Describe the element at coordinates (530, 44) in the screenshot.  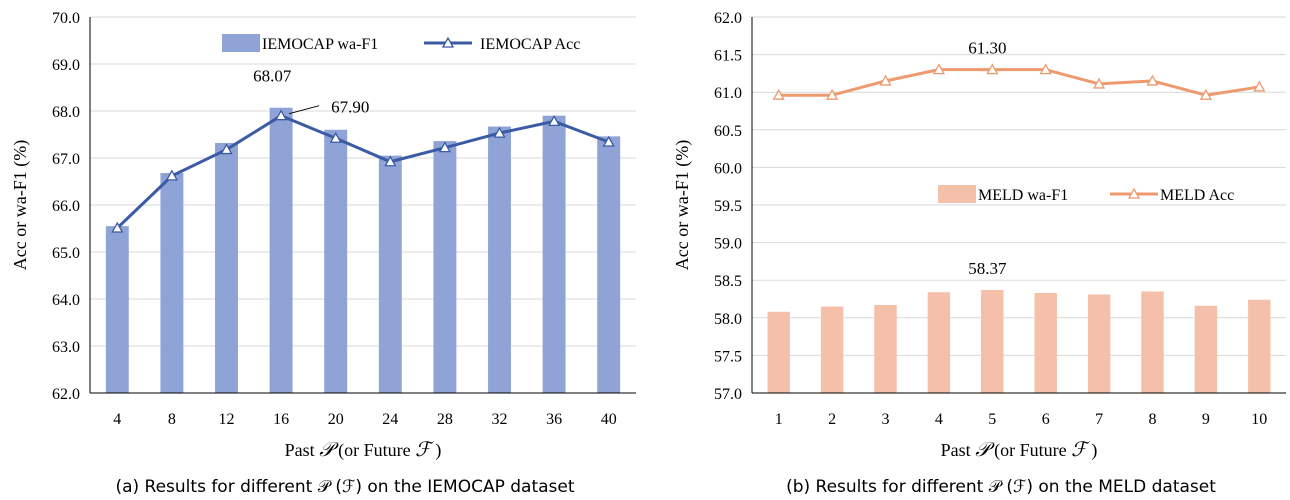
I see `legend-label: IEMOCAP Acc` at that location.